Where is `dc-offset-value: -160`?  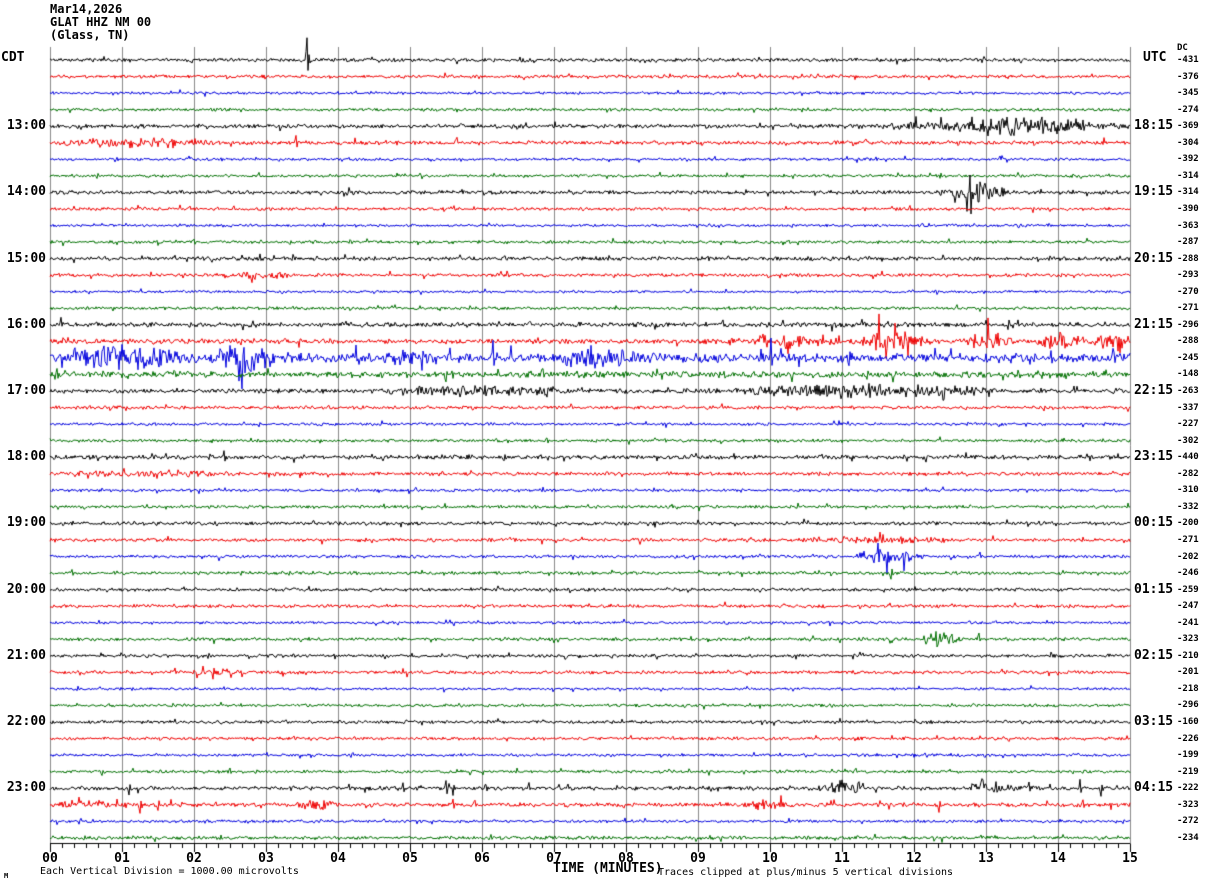
dc-offset-value: -160 is located at coordinates (1188, 722).